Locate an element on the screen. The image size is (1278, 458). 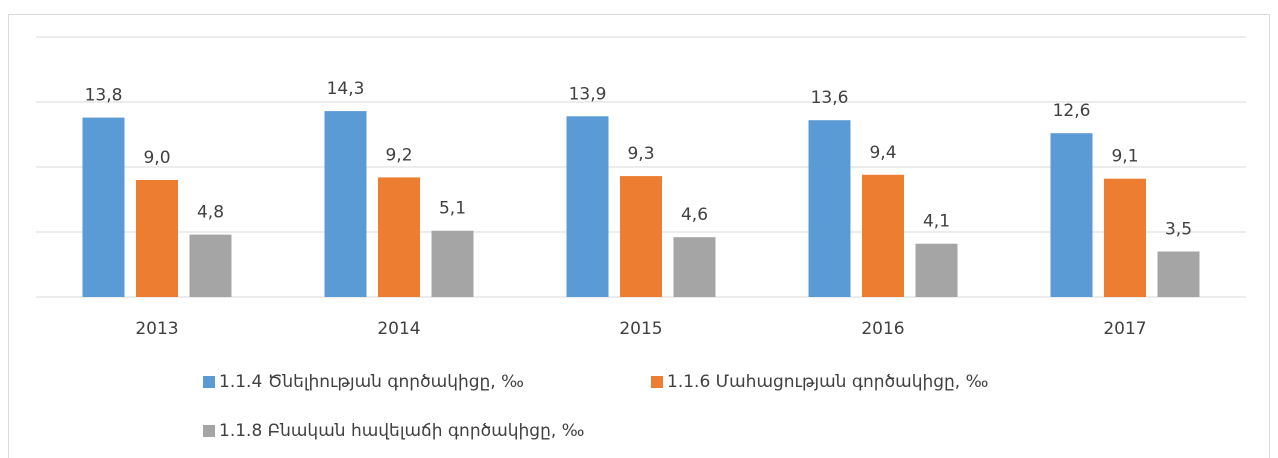
data-label: 3,5 is located at coordinates (1178, 230).